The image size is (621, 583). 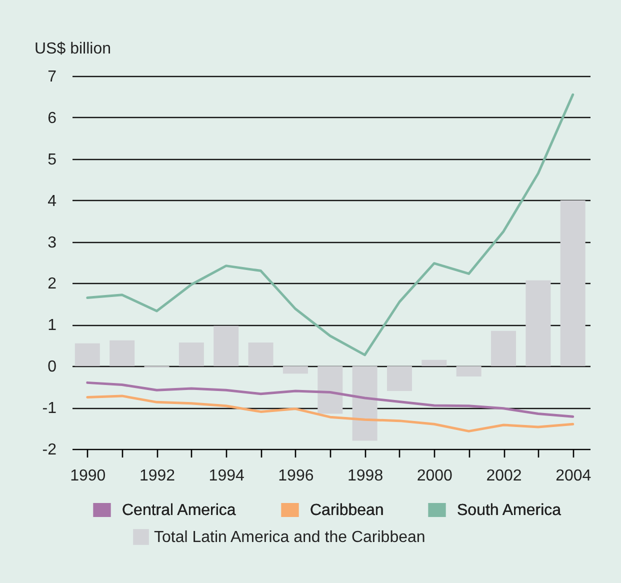 What do you see at coordinates (72, 49) in the screenshot?
I see `y-axis-title: US$ billion` at bounding box center [72, 49].